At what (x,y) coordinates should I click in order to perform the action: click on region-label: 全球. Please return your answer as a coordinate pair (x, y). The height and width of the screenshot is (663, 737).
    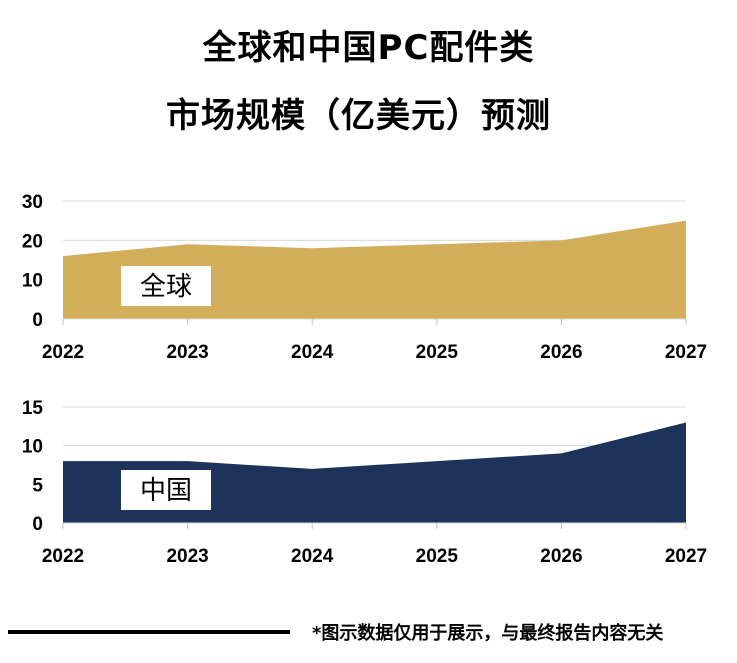
    Looking at the image, I should click on (166, 287).